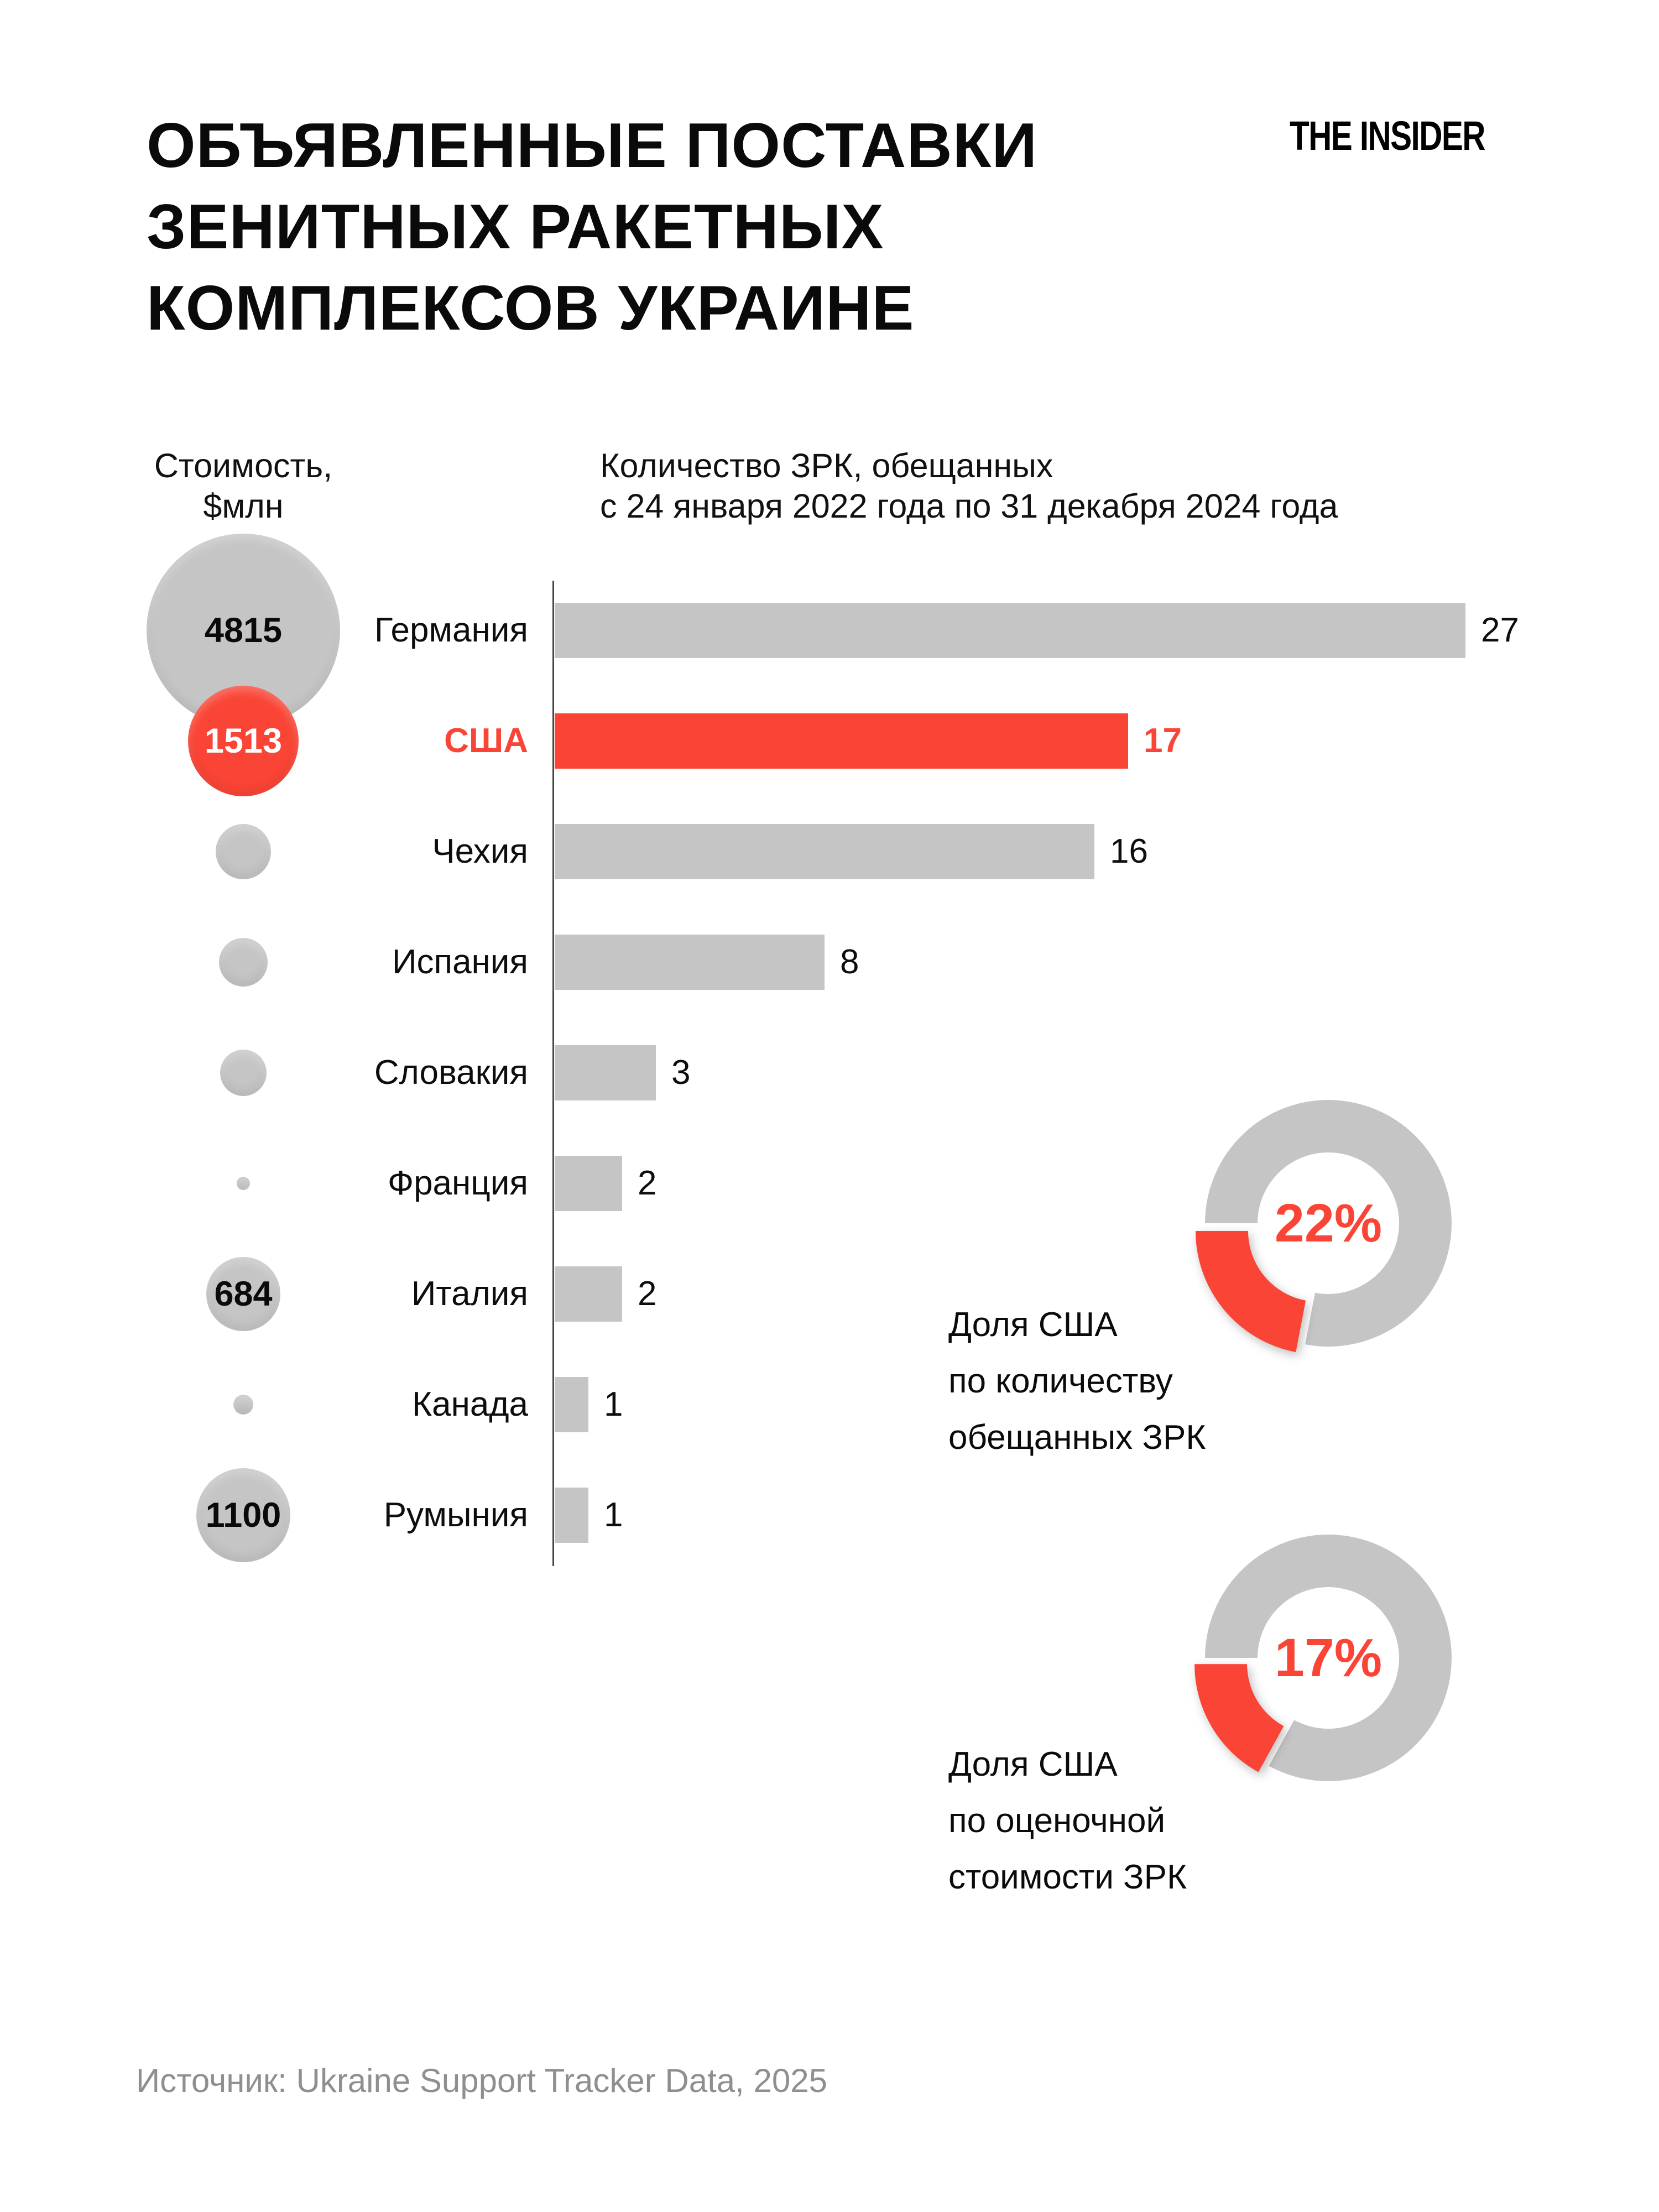 The width and height of the screenshot is (1659, 2212). What do you see at coordinates (1067, 1877) in the screenshot?
I see `donut-caption-line: стоимости ЗРК` at bounding box center [1067, 1877].